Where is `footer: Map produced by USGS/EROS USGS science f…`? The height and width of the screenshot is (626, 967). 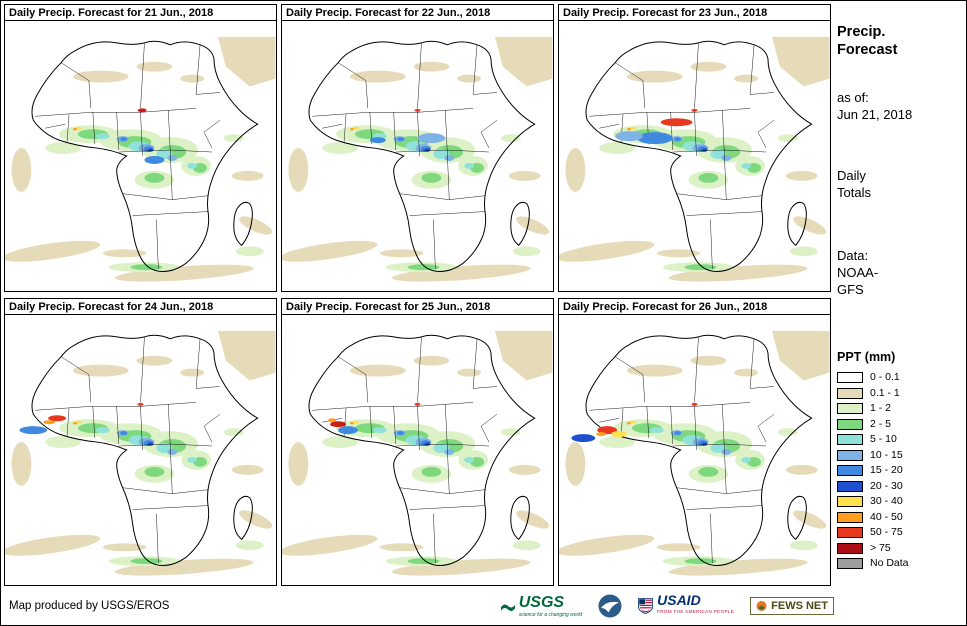
footer: Map produced by USGS/EROS USGS science f… is located at coordinates (421, 606).